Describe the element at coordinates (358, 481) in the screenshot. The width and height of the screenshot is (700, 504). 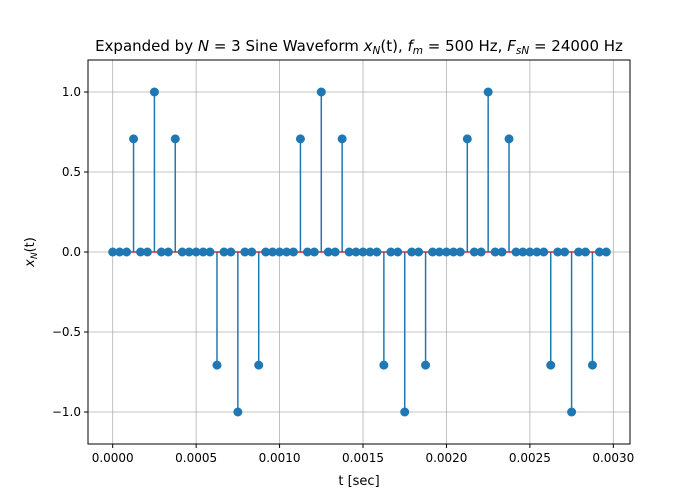
I see `x-axis-label: t [sec]` at that location.